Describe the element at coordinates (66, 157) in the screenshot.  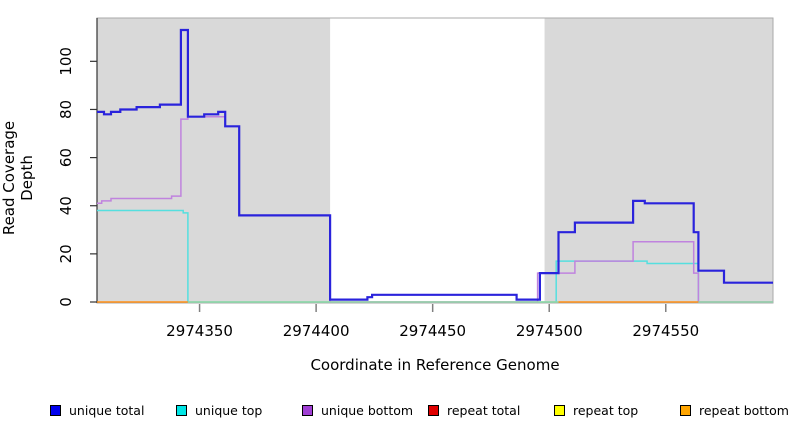
I see `y-tick-label: 60` at that location.